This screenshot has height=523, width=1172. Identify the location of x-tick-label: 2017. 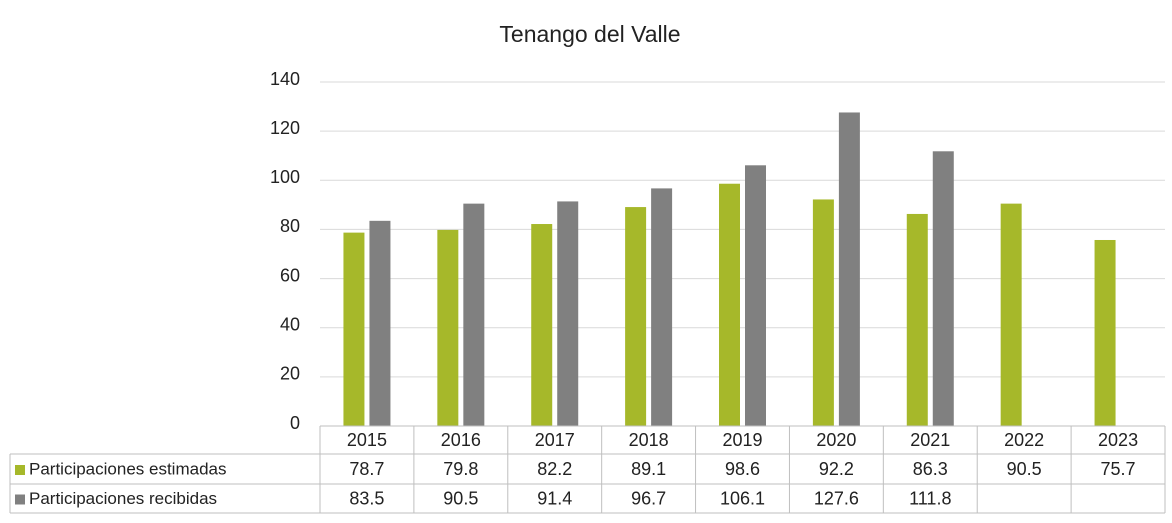
(555, 440).